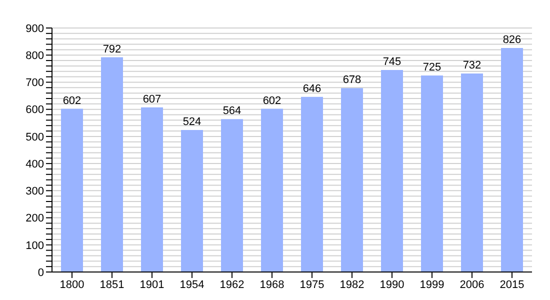 This screenshot has width=550, height=300. What do you see at coordinates (472, 66) in the screenshot?
I see `data-label: 732` at bounding box center [472, 66].